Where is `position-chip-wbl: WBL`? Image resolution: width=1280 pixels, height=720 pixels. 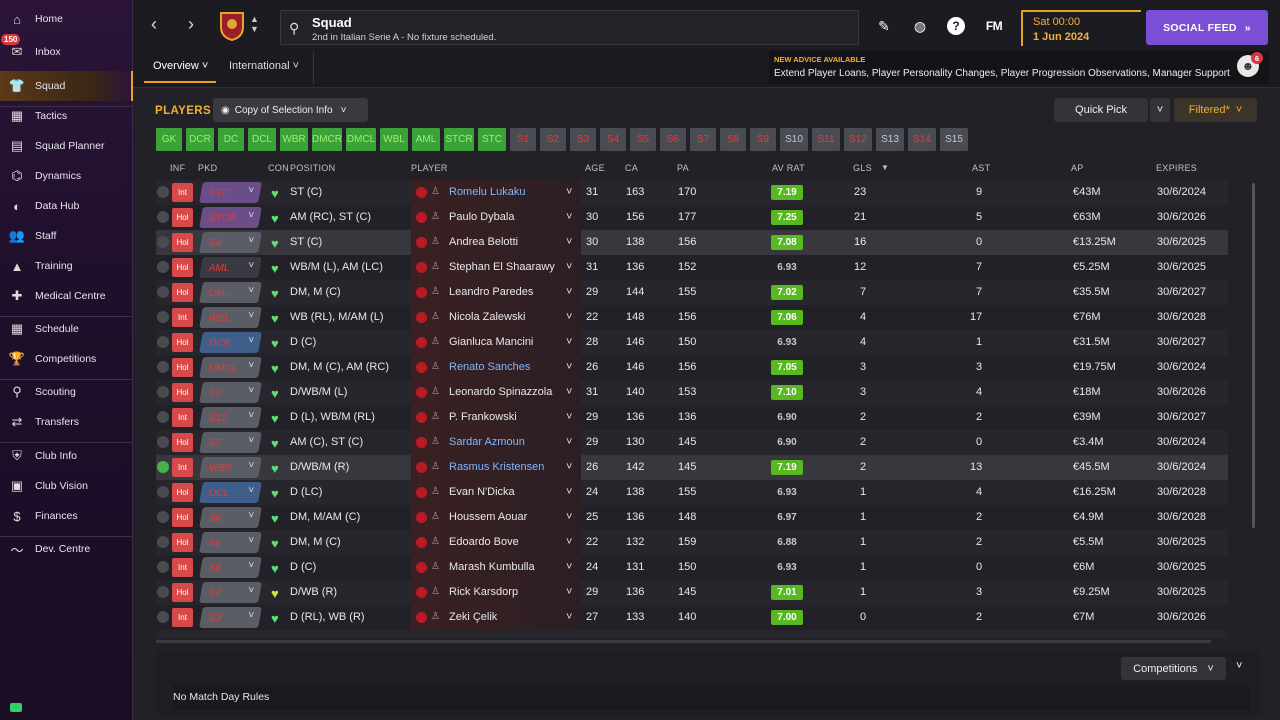 position-chip-wbl: WBL is located at coordinates (394, 139).